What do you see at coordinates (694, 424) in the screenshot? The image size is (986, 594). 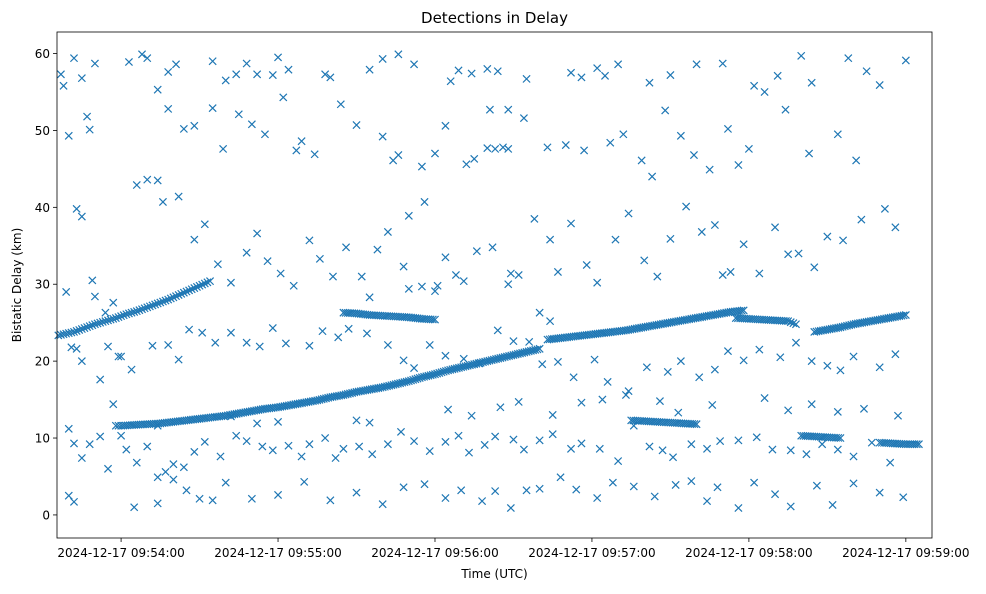 I see `track-low-mid-point` at bounding box center [694, 424].